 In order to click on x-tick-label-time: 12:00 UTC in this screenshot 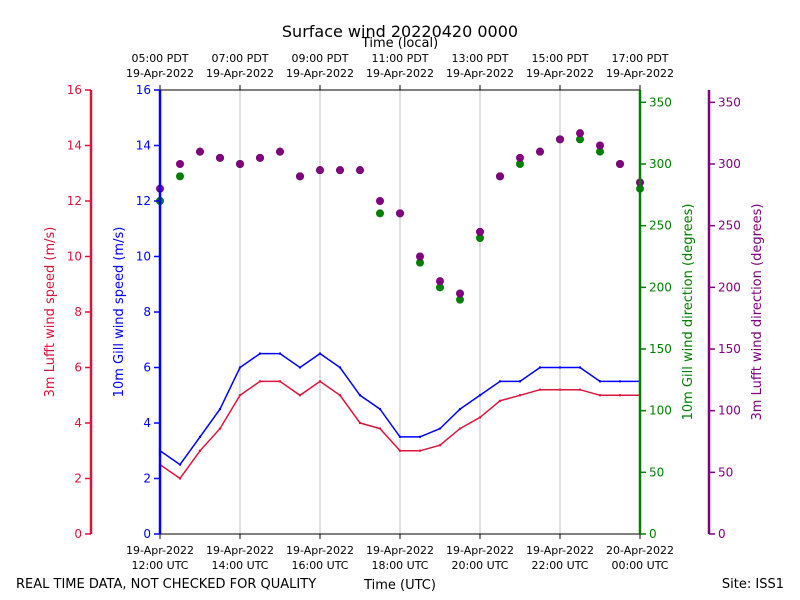, I will do `click(159, 565)`.